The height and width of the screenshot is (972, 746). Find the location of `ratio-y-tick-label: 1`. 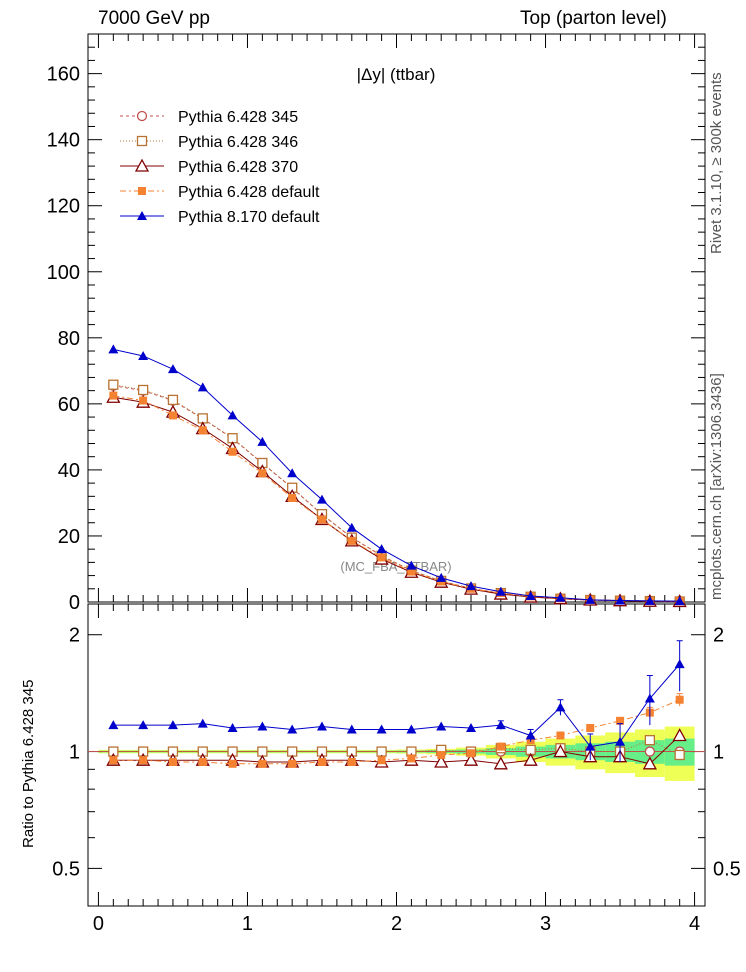

ratio-y-tick-label: 1 is located at coordinates (74, 753).